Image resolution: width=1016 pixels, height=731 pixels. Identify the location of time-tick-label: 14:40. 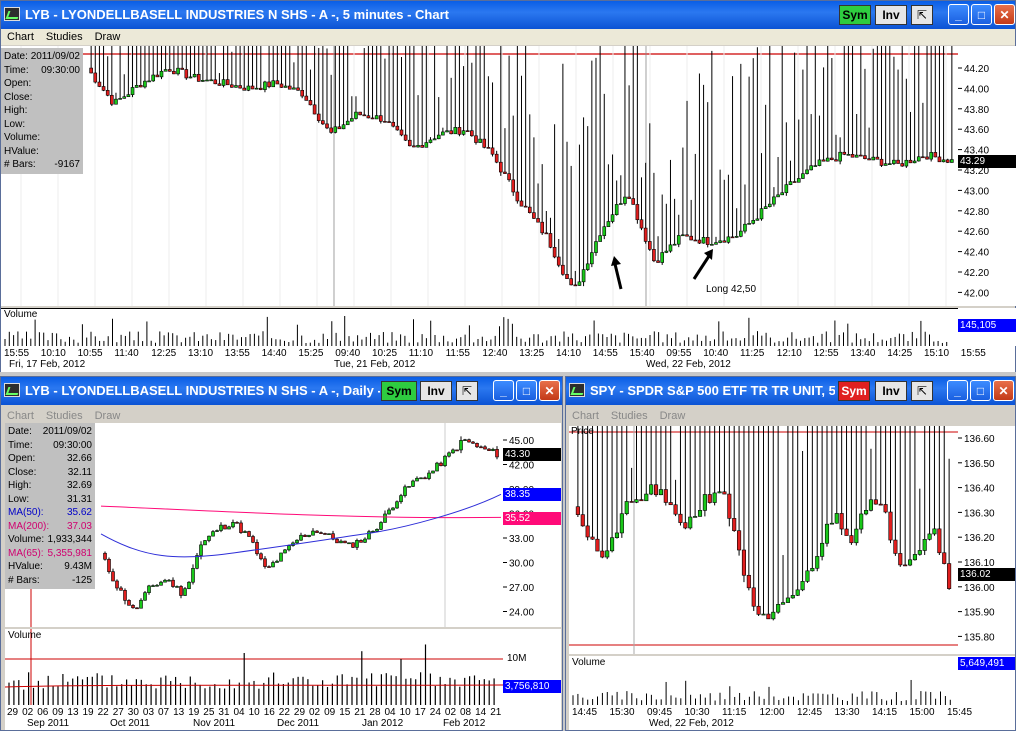
(274, 353).